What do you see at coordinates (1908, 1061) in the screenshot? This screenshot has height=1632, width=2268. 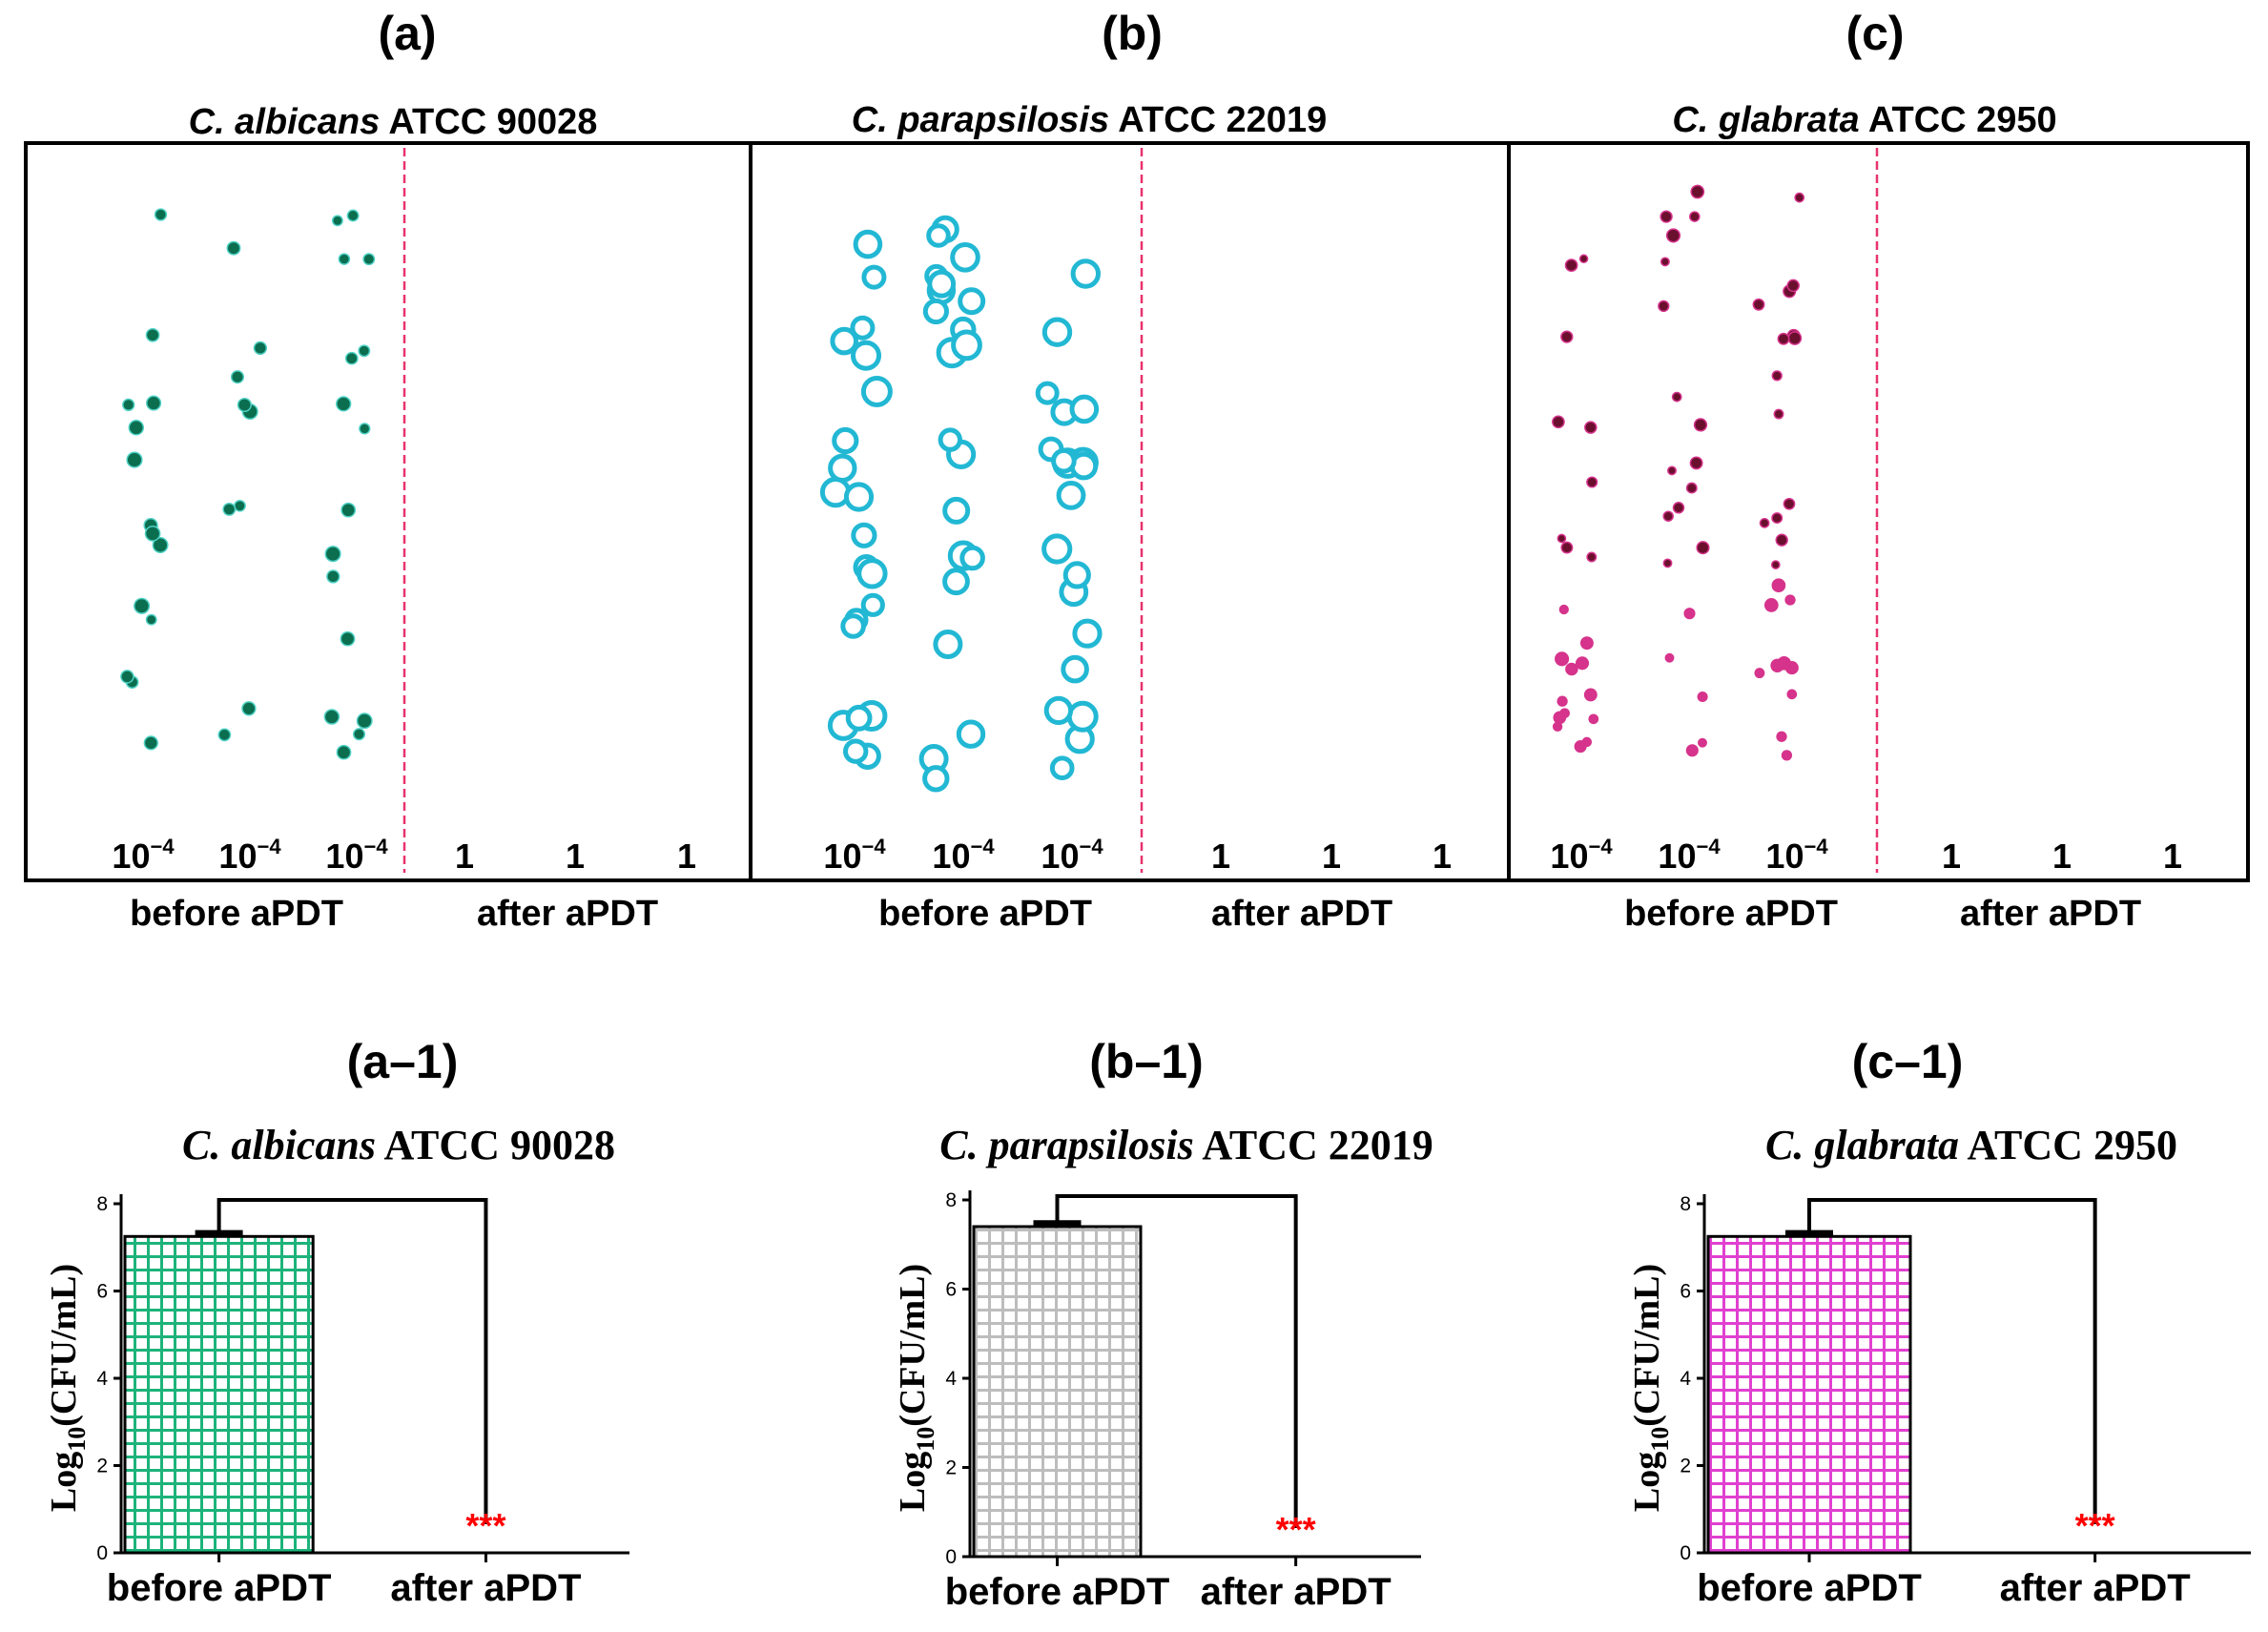 I see `chart-panel-label: (c–1)` at bounding box center [1908, 1061].